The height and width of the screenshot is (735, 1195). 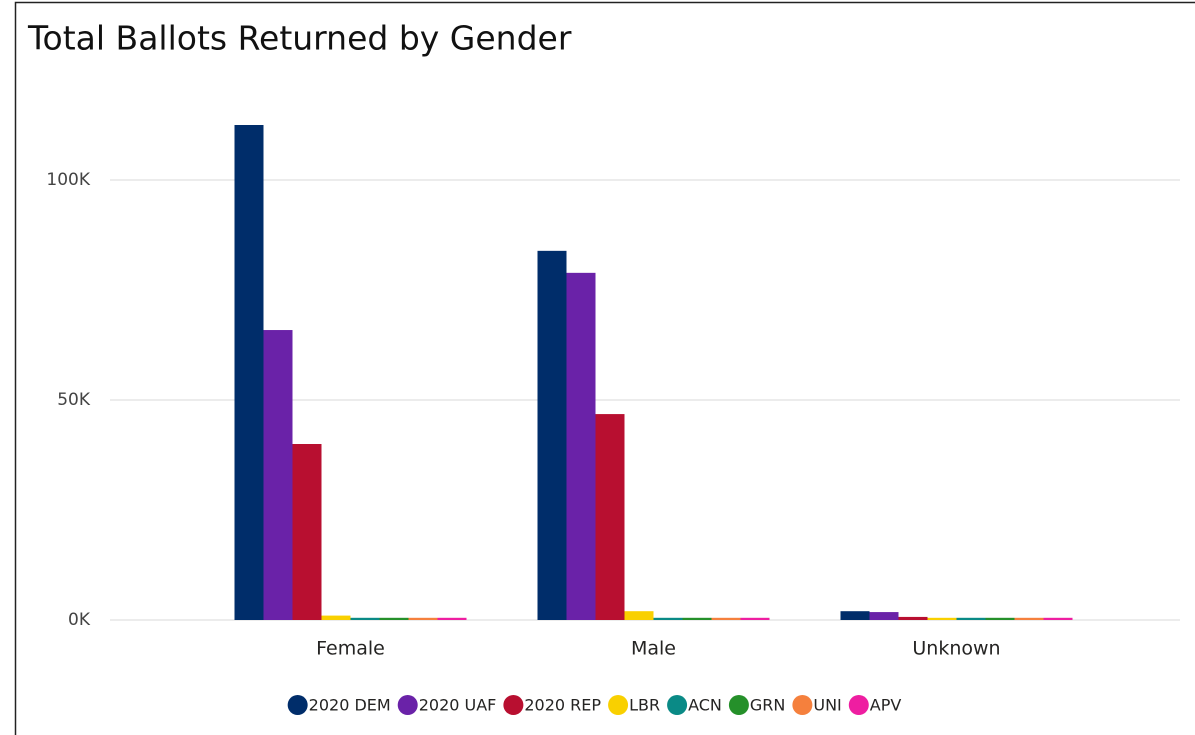 What do you see at coordinates (79, 620) in the screenshot?
I see `y-tick-label: 0K` at bounding box center [79, 620].